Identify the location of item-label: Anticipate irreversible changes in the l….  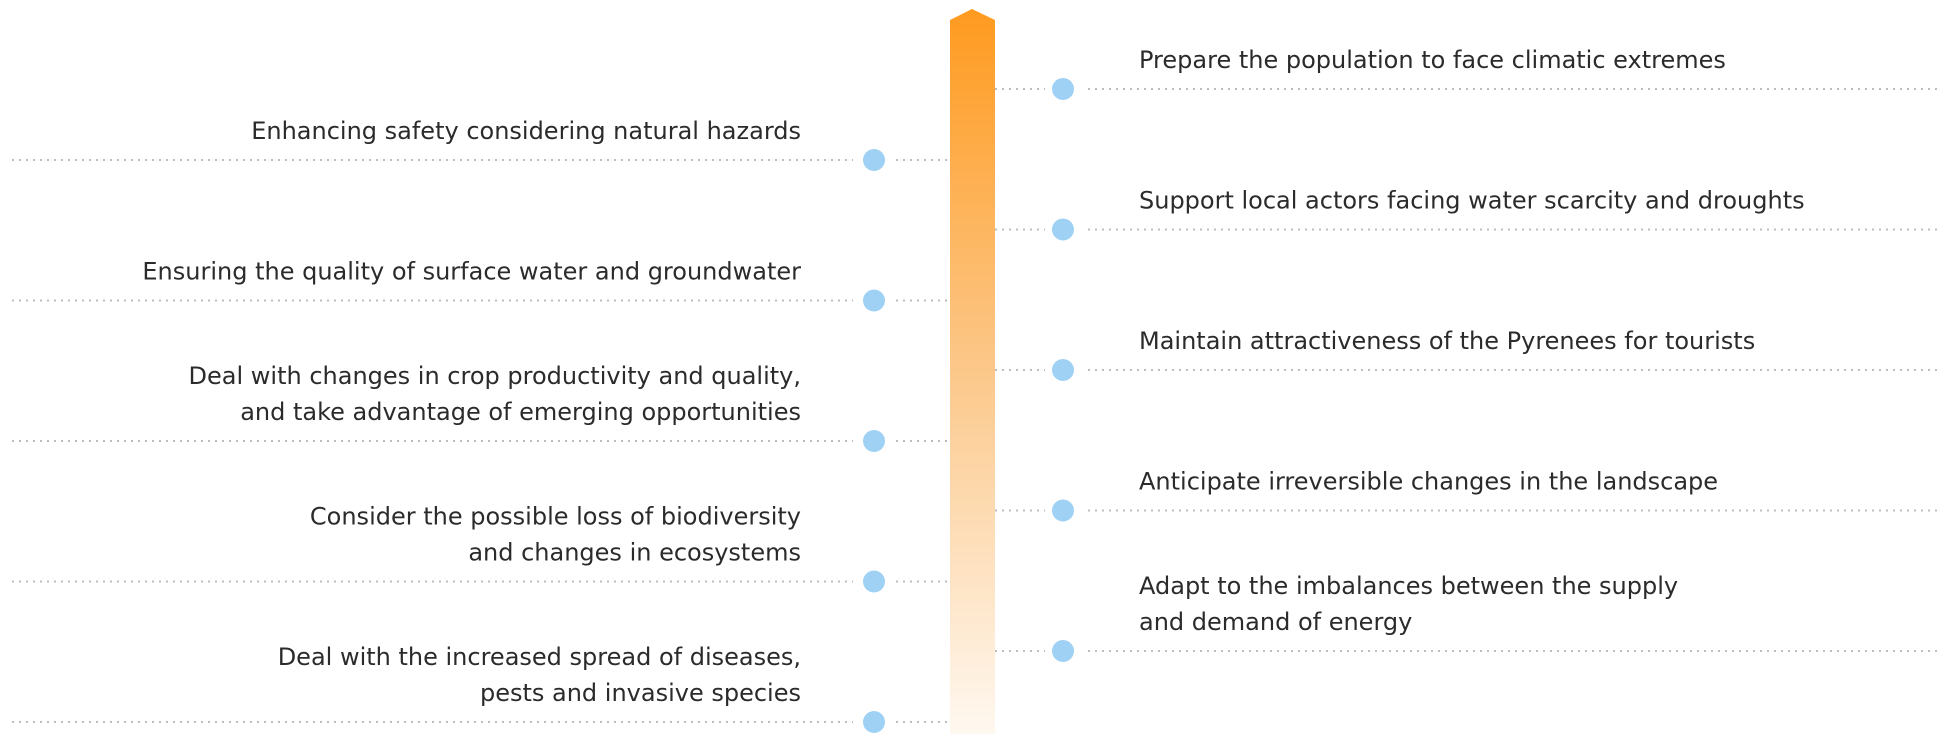
(1428, 482).